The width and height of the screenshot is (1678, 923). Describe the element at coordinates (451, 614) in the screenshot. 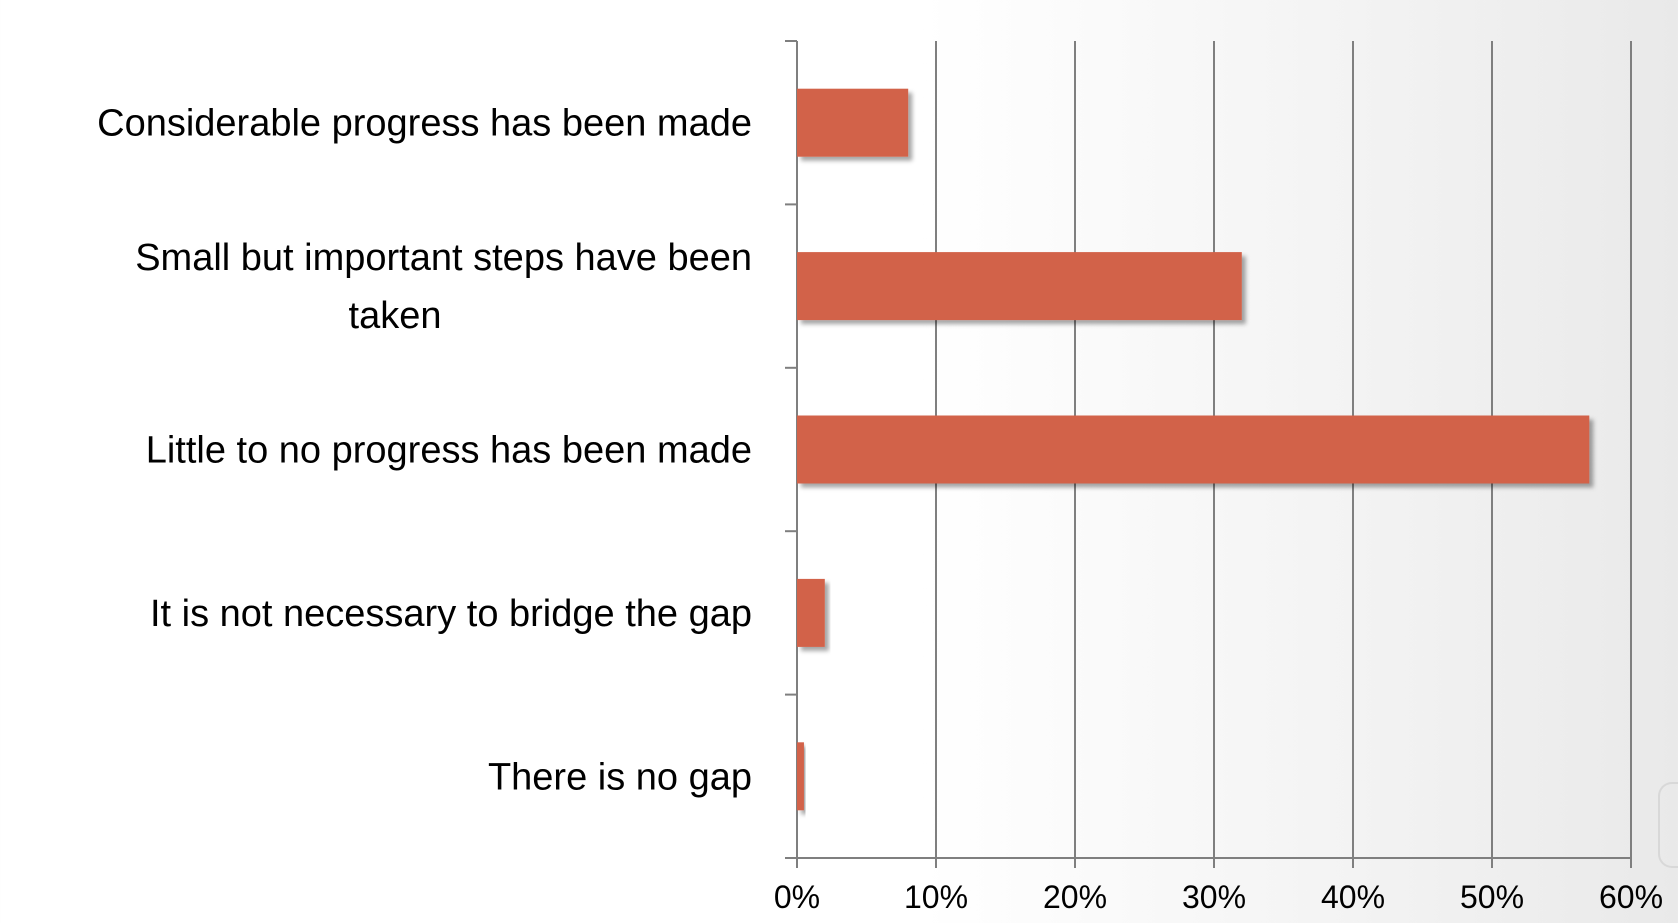

I see `category-label: It is not necessary to bridge the gap` at that location.